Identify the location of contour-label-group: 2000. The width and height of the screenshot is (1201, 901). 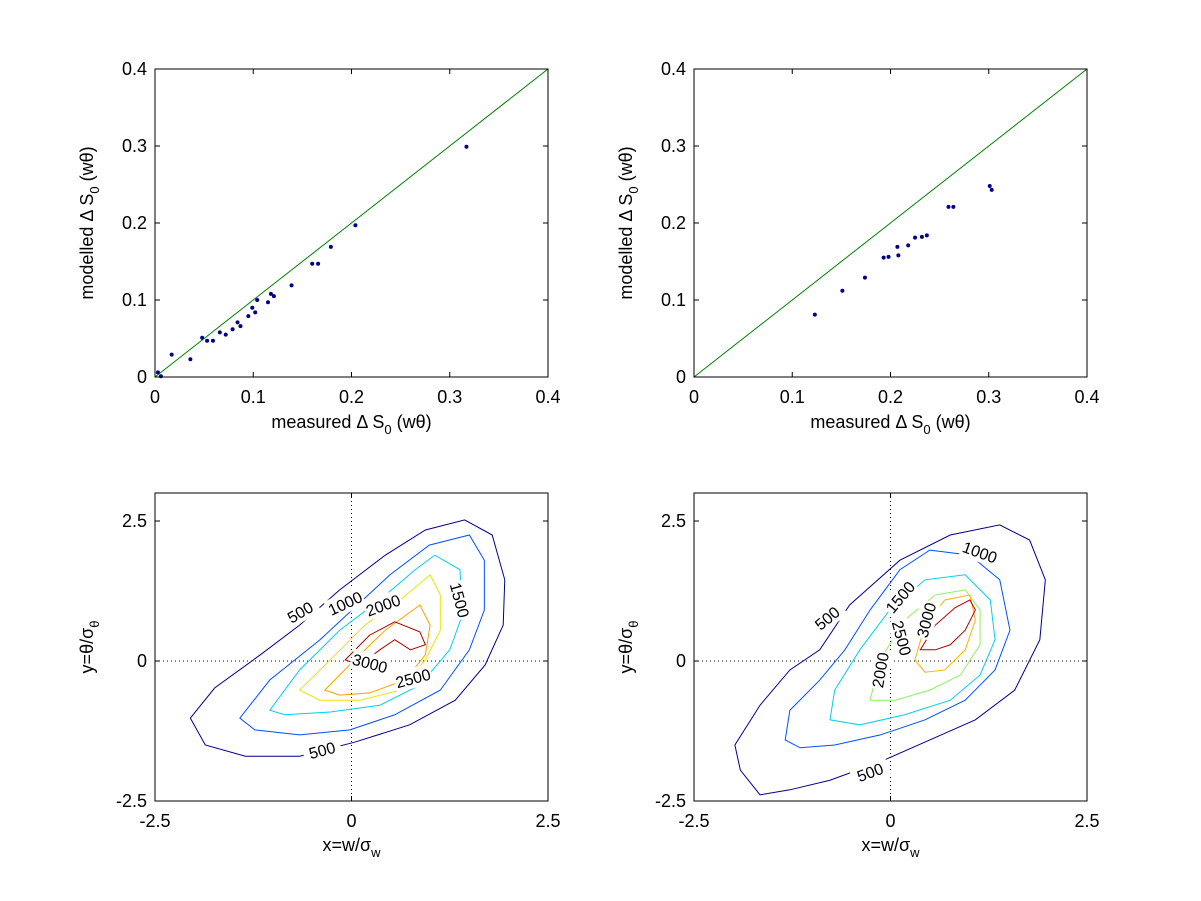
(880, 670).